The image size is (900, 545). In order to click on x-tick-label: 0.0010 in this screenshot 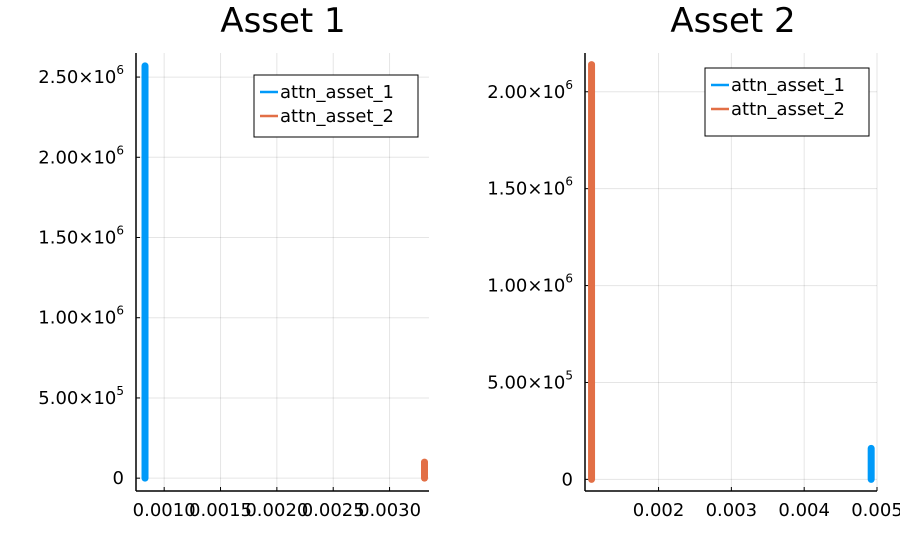, I will do `click(164, 510)`.